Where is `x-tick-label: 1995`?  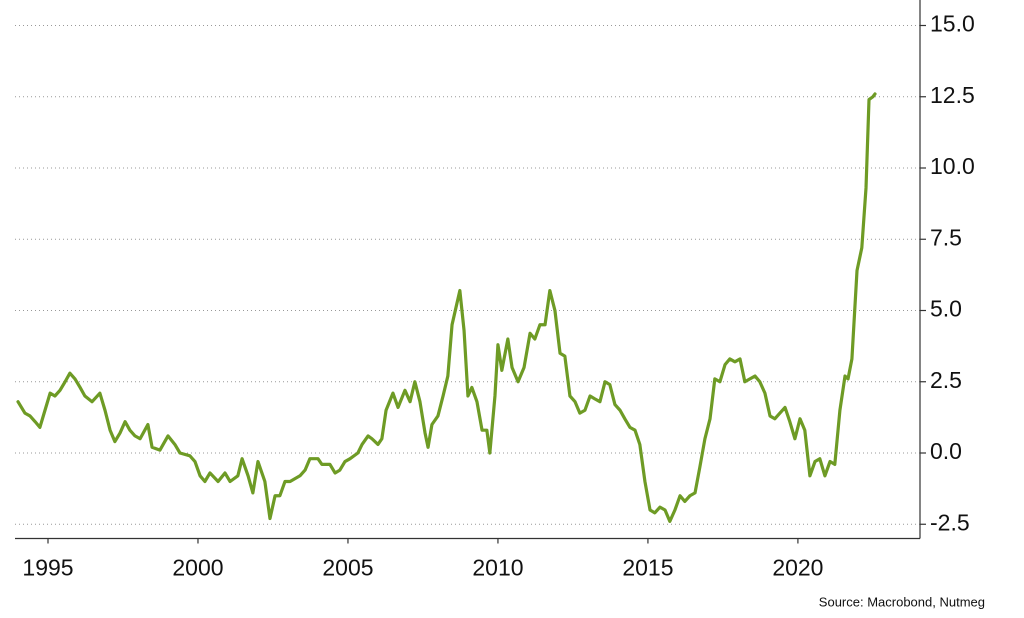 x-tick-label: 1995 is located at coordinates (47, 568).